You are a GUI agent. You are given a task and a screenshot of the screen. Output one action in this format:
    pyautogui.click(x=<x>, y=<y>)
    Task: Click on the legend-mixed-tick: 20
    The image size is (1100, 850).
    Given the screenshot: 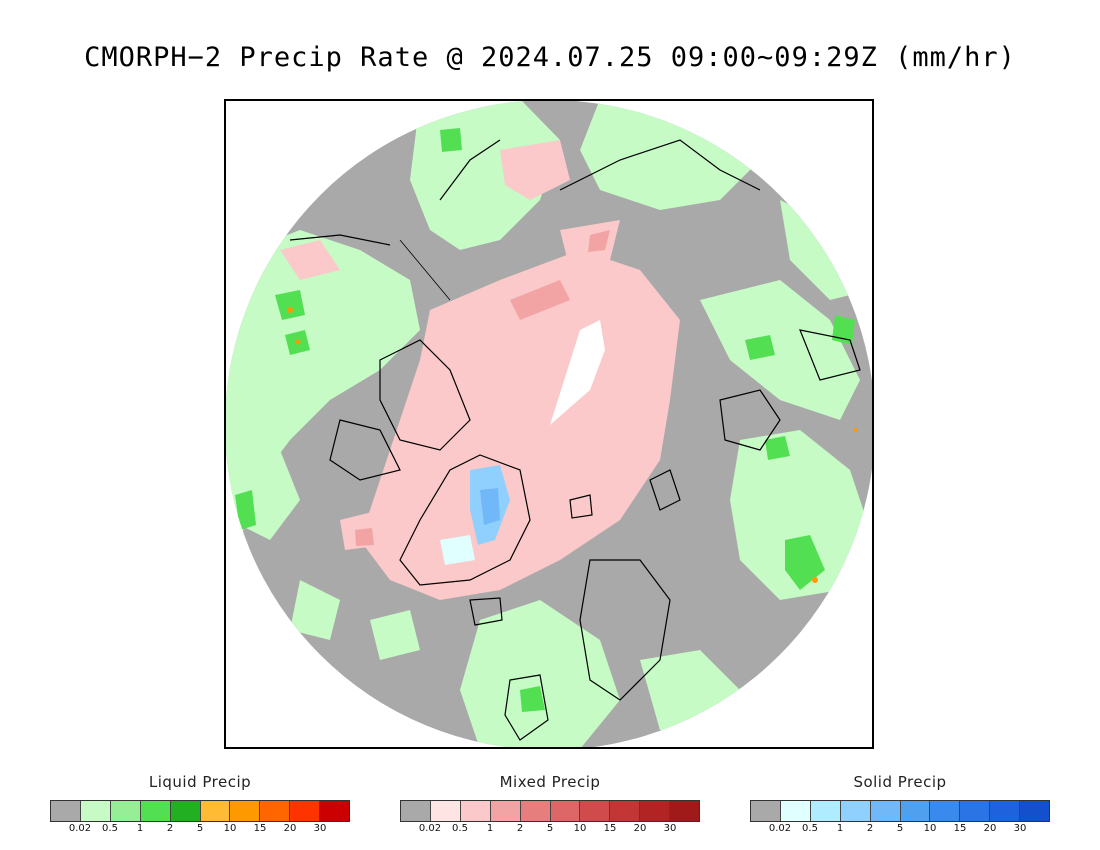 What is the action you would take?
    pyautogui.click(x=640, y=828)
    